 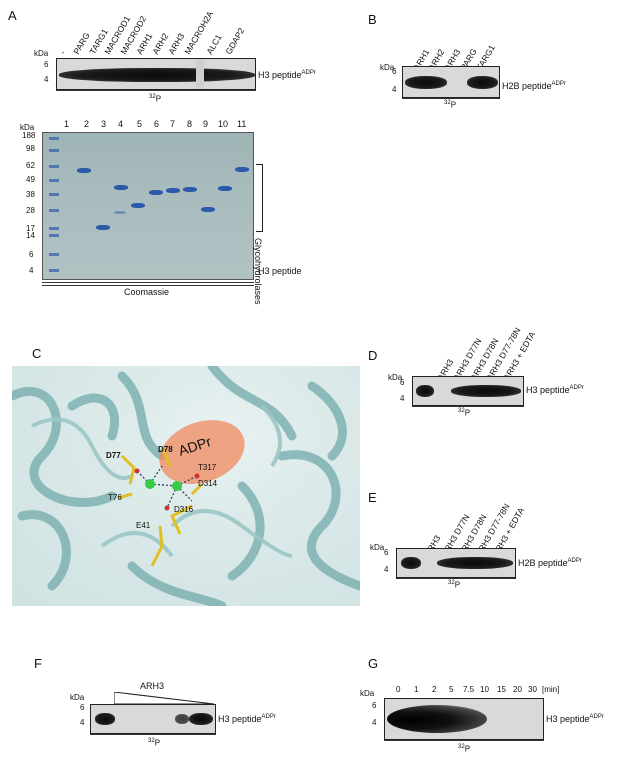 I want to click on time-label: 20, so click(x=517, y=689).